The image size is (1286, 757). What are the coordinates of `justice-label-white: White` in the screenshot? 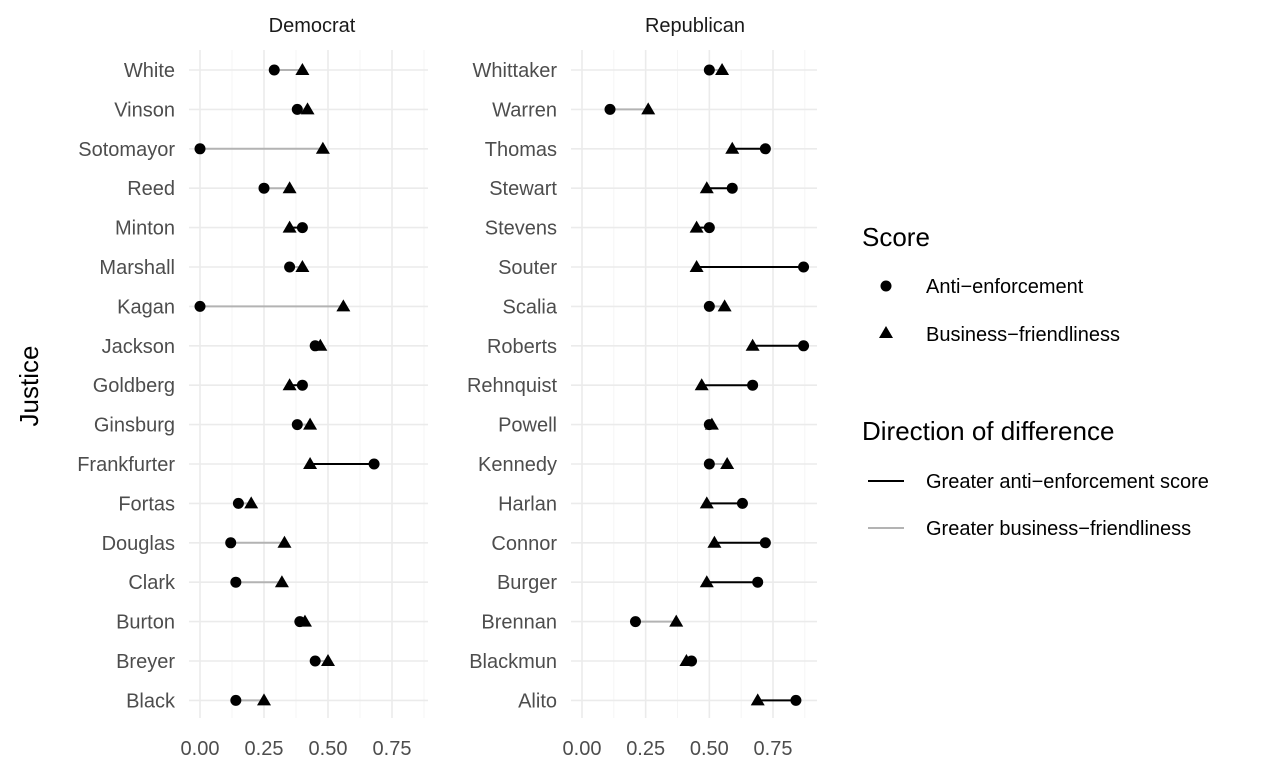 It's located at (149, 71).